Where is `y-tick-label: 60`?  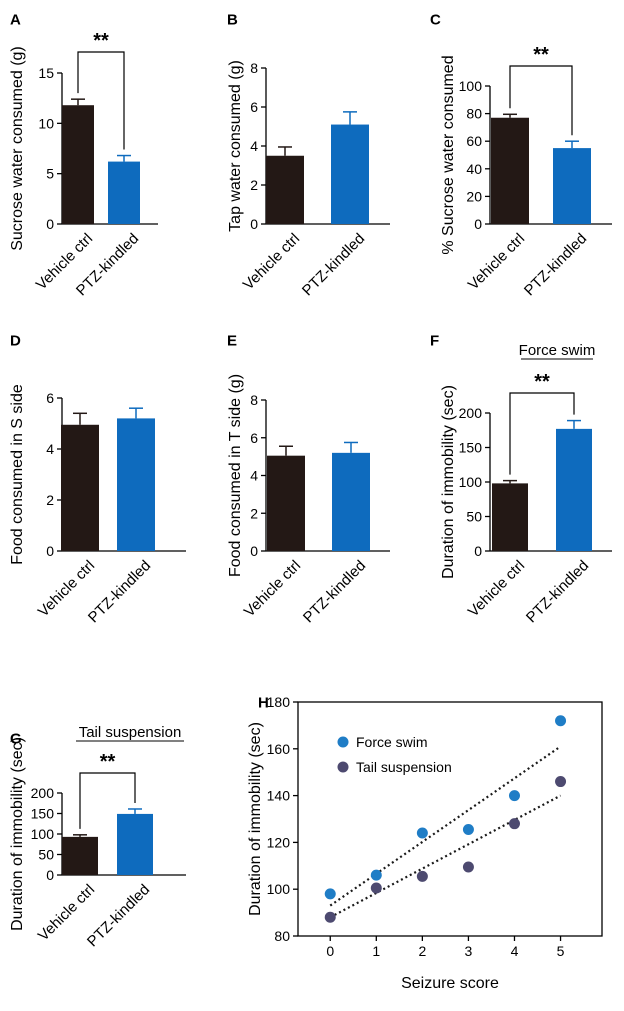 y-tick-label: 60 is located at coordinates (474, 141).